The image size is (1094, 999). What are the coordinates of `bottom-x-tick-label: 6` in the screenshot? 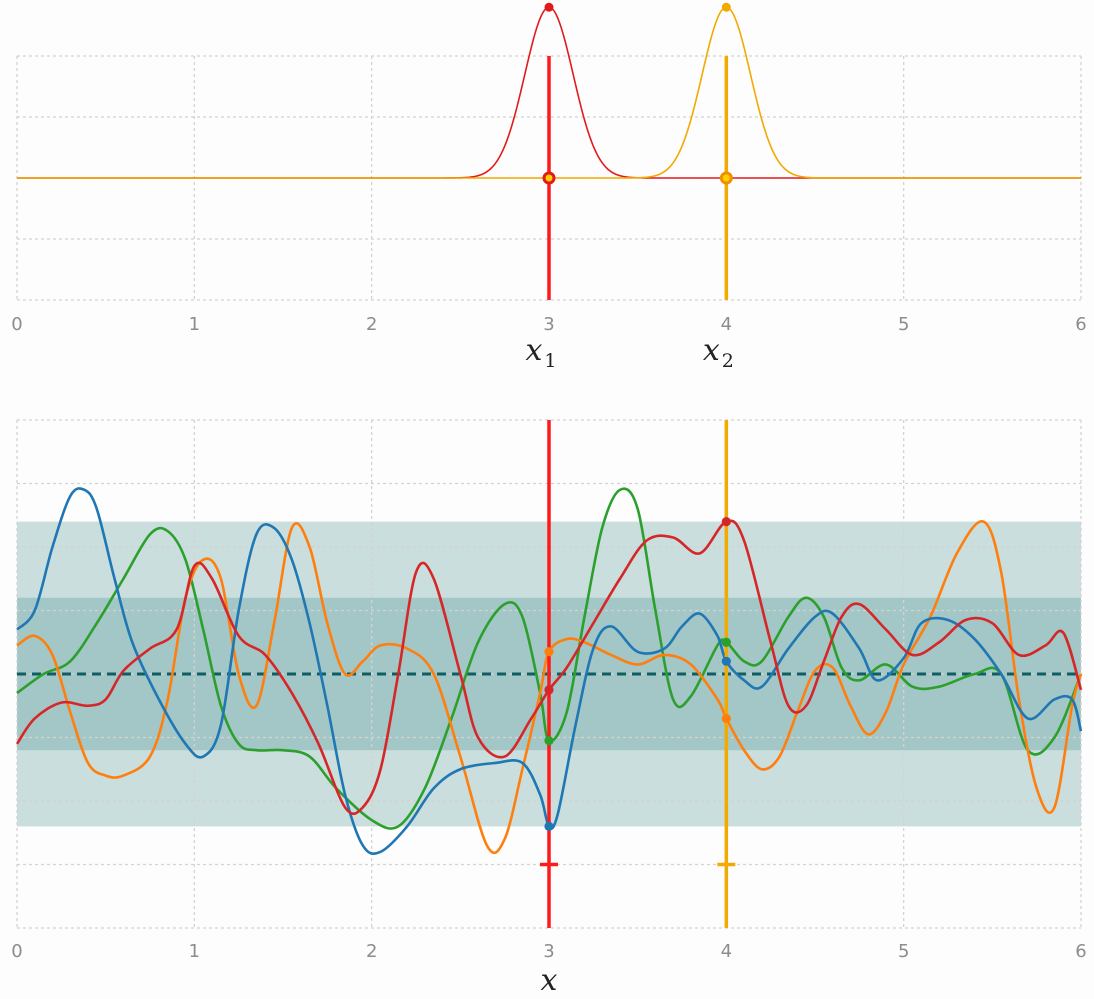 It's located at (1080, 951).